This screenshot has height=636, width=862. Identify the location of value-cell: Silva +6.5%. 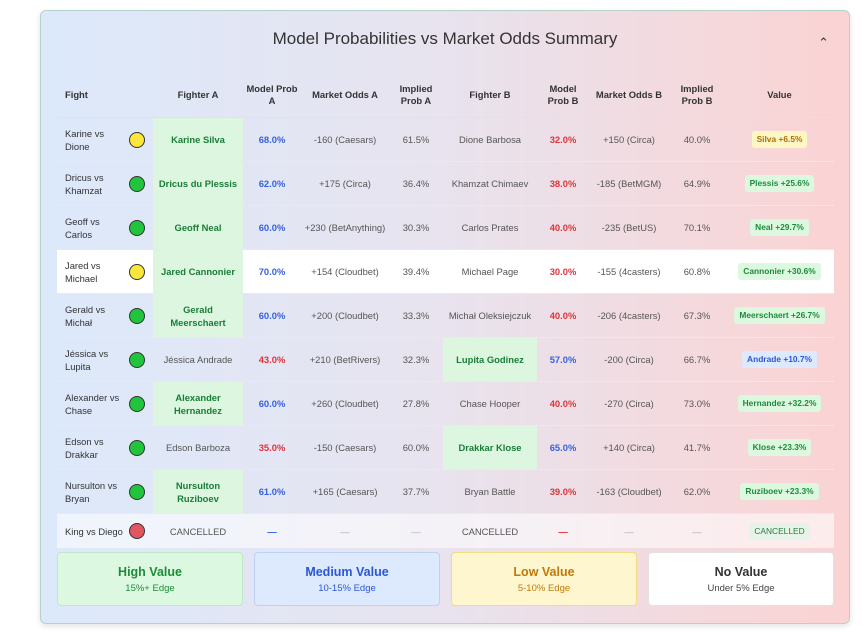
(779, 139).